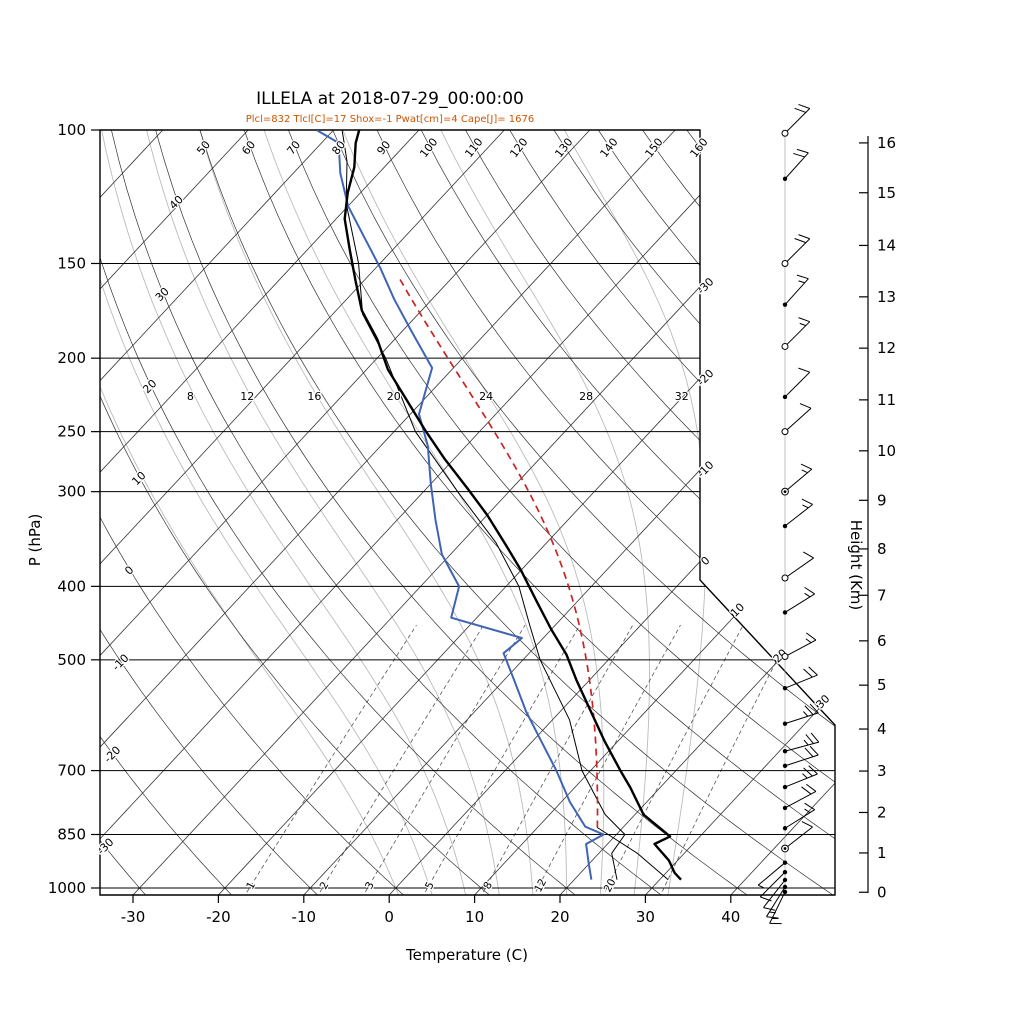 Image resolution: width=1024 pixels, height=1028 pixels. I want to click on svg-text: 2, so click(882, 812).